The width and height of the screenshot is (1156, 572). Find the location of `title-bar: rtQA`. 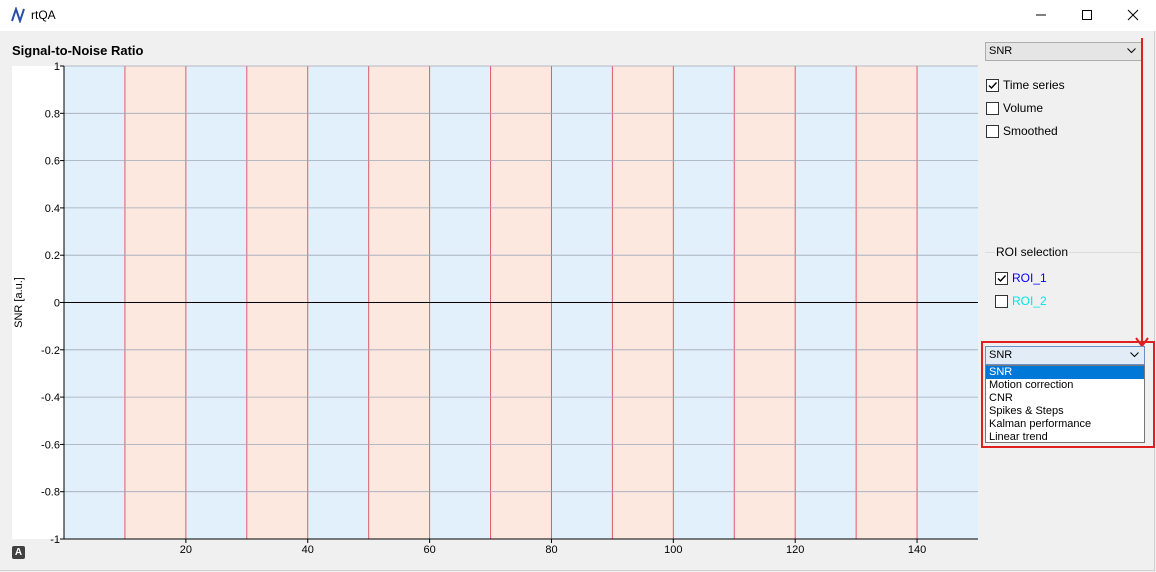

title-bar: rtQA is located at coordinates (578, 15).